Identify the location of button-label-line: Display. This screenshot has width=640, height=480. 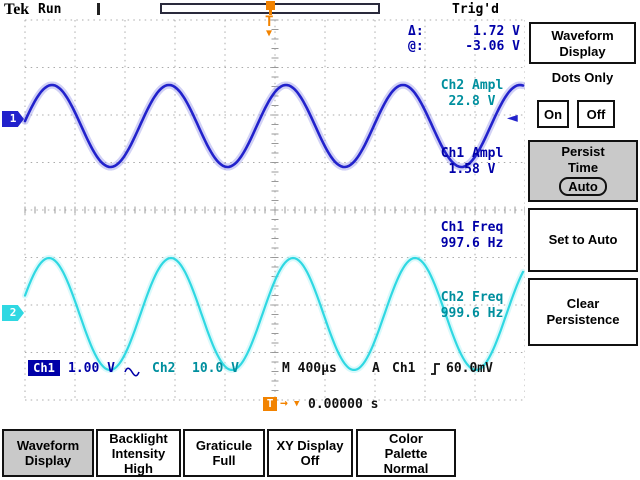
(48, 460).